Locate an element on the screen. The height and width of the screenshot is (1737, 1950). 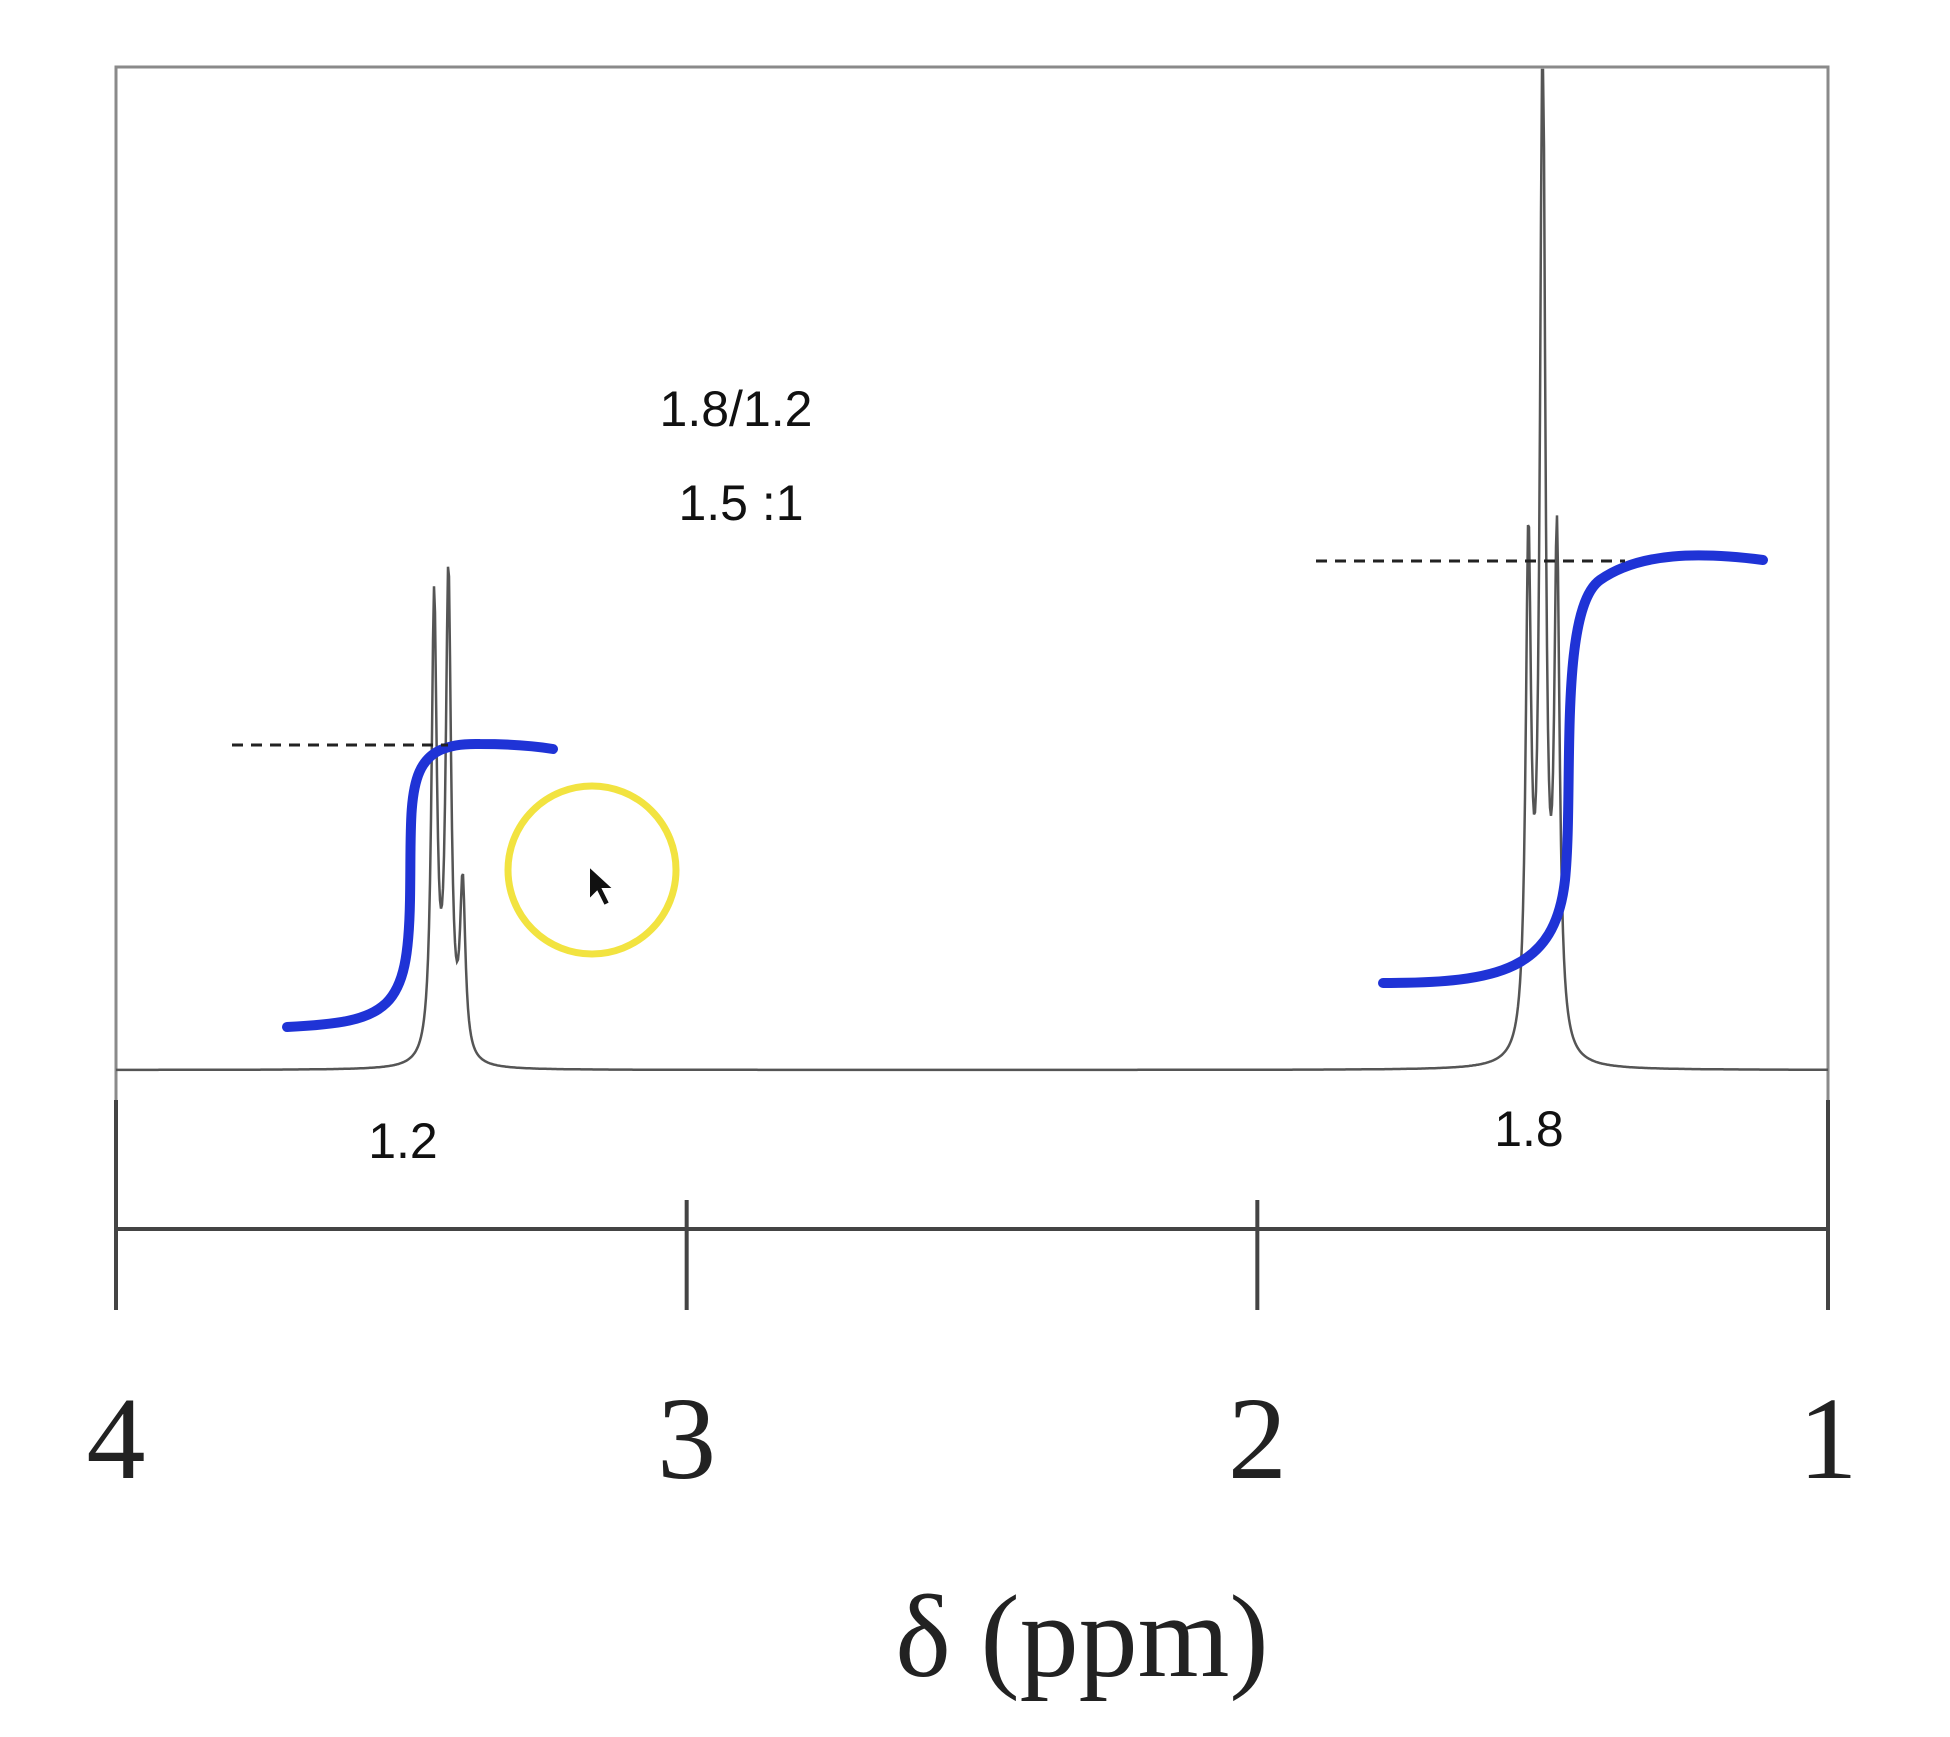
x-axis-label: δ (ppm) is located at coordinates (1081, 1636).